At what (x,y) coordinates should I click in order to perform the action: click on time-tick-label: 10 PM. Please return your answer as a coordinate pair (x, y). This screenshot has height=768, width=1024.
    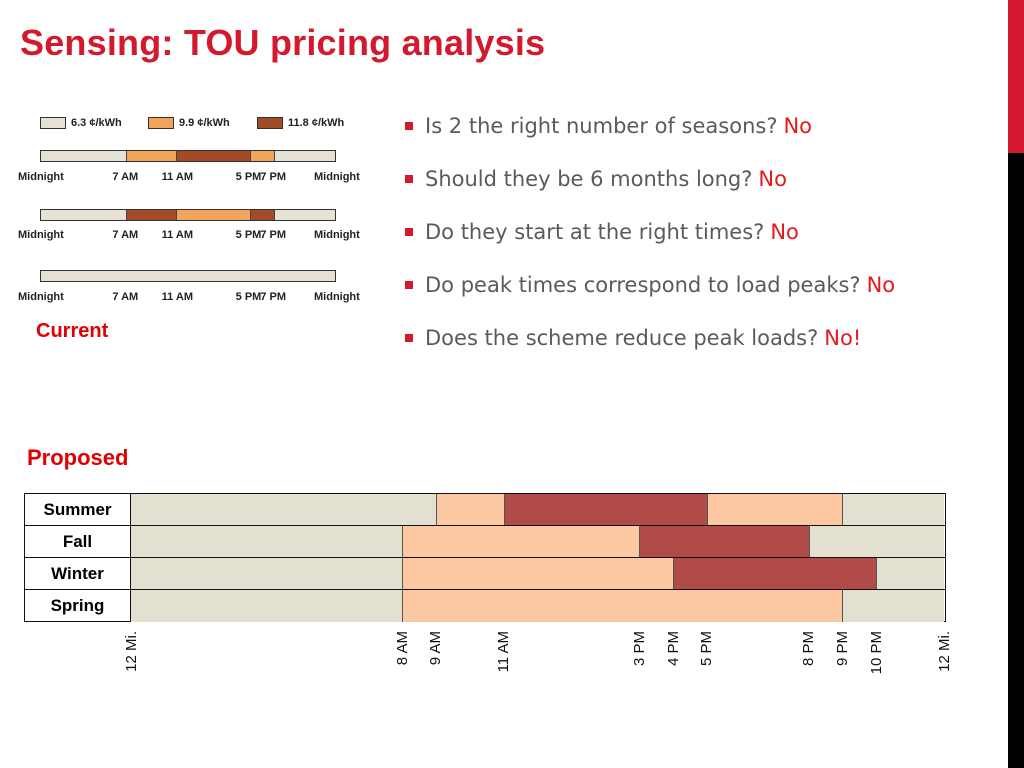
    Looking at the image, I should click on (876, 653).